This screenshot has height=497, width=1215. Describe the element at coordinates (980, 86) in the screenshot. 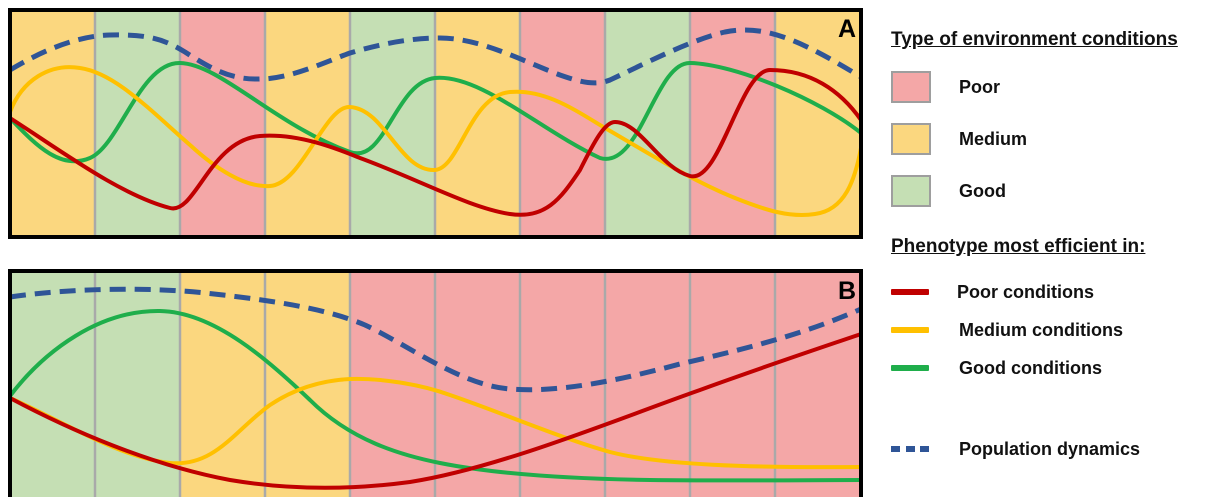

I see `legend-label-poor: Poor` at that location.